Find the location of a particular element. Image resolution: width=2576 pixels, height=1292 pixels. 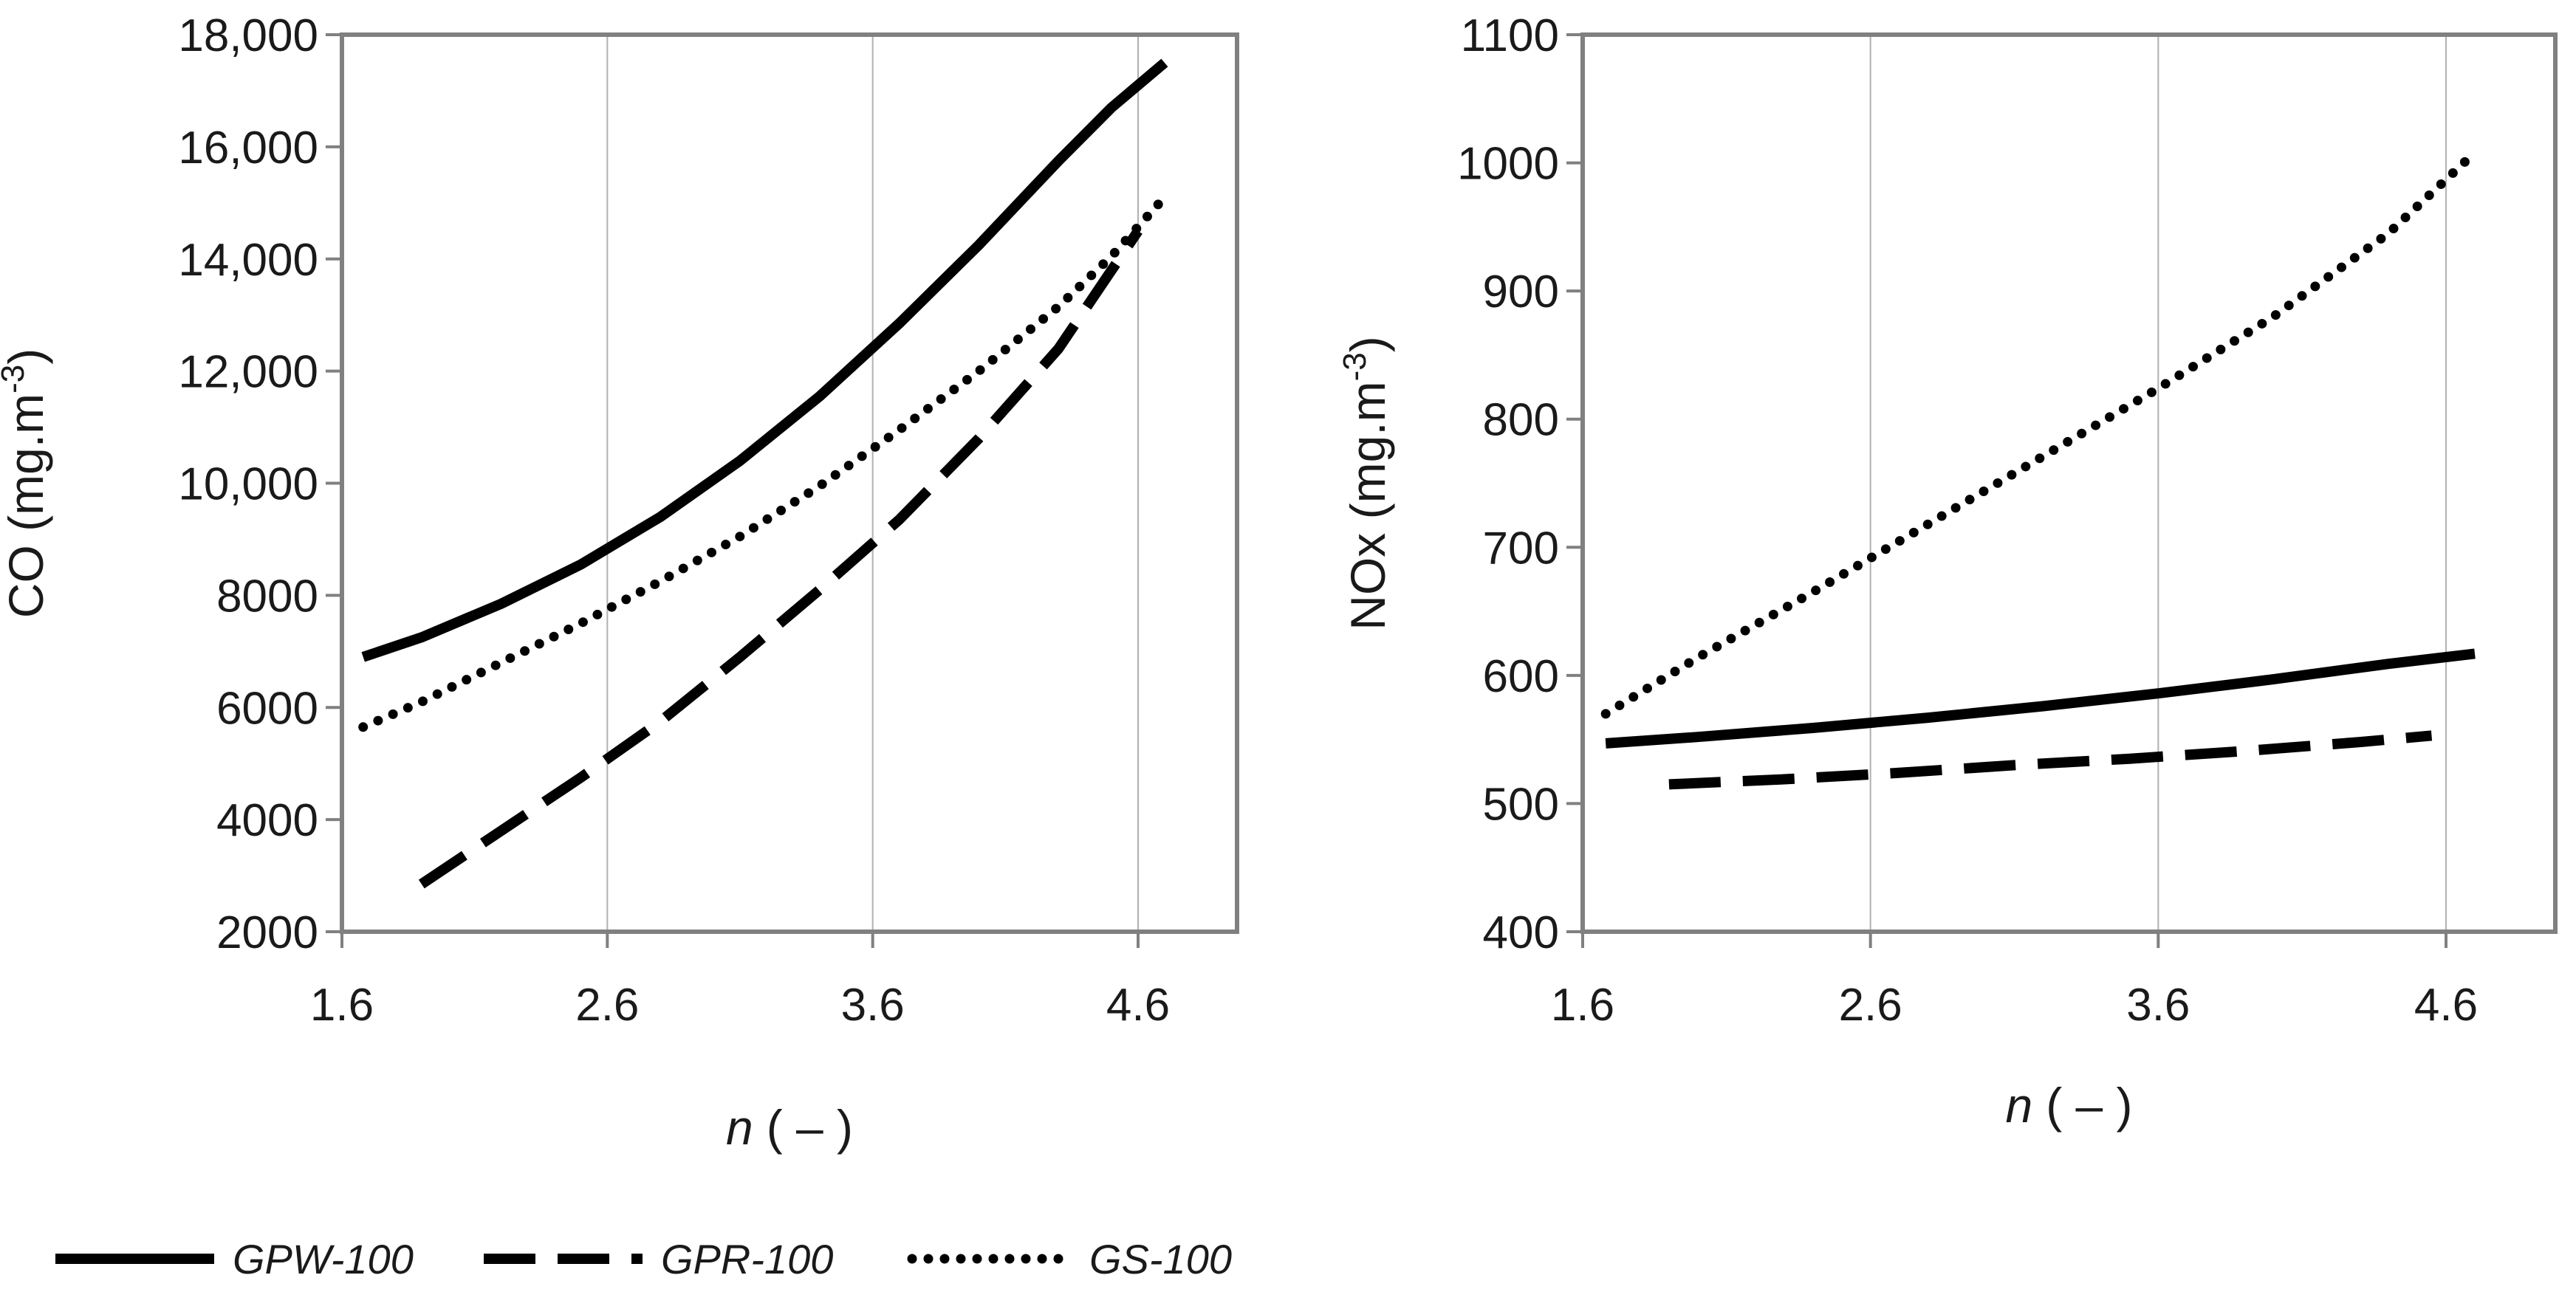

co-x-axis-label: n ( – ) is located at coordinates (789, 1128).